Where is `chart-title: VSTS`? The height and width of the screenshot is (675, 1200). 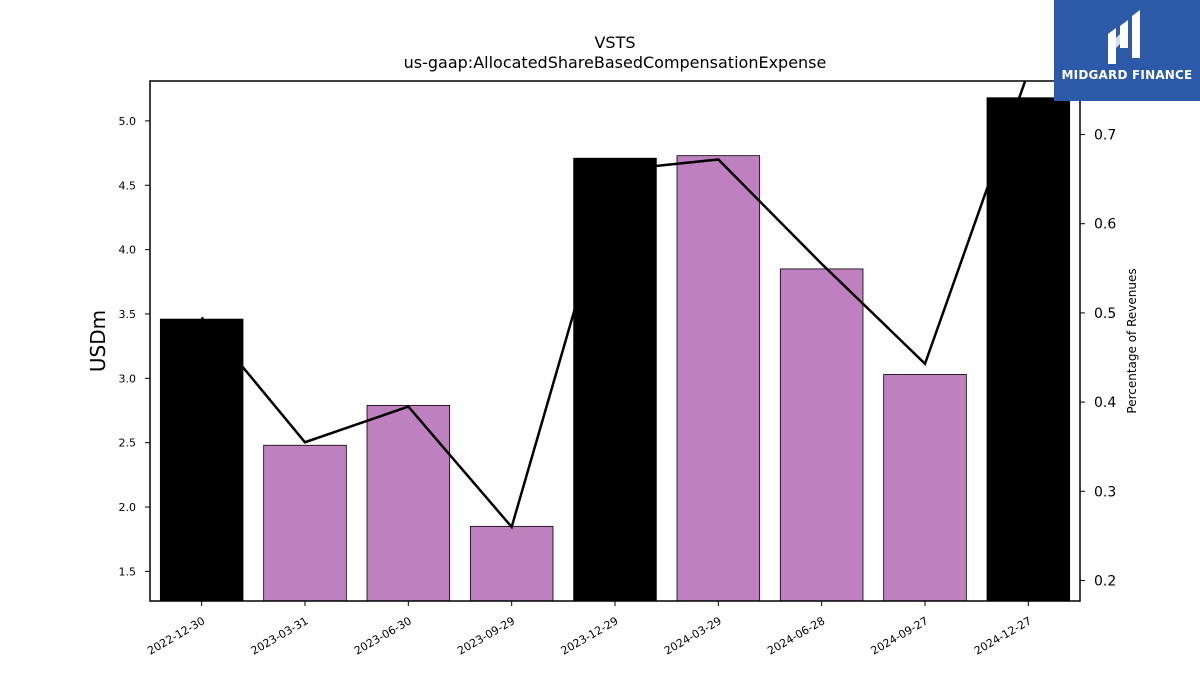
chart-title: VSTS is located at coordinates (614, 42).